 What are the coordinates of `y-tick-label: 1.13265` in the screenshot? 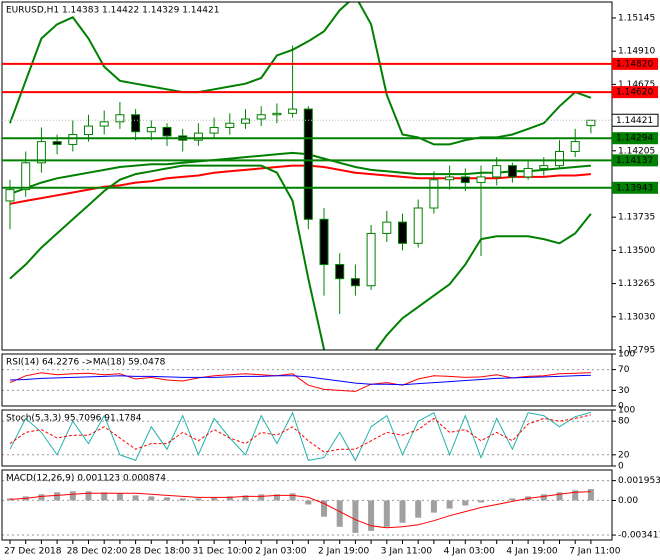 It's located at (636, 284).